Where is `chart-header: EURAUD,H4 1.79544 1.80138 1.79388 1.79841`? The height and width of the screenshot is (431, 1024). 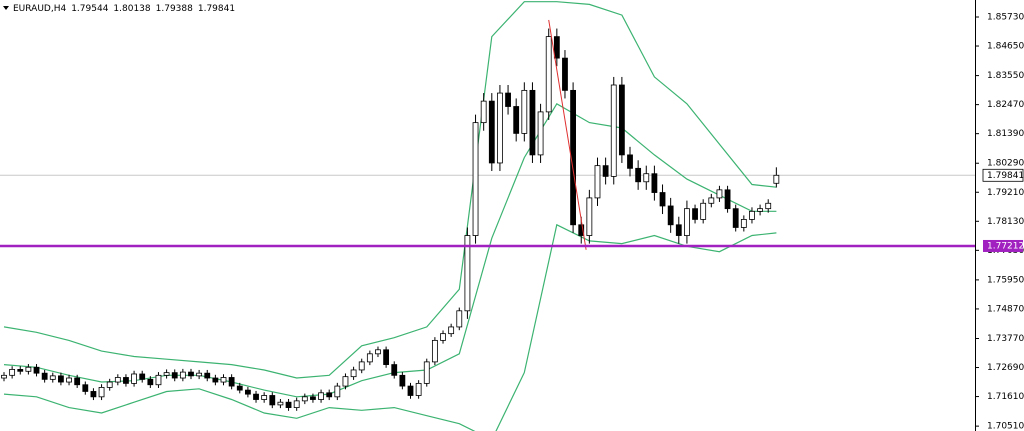
chart-header: EURAUD,H4 1.79544 1.80138 1.79388 1.79841 is located at coordinates (124, 9).